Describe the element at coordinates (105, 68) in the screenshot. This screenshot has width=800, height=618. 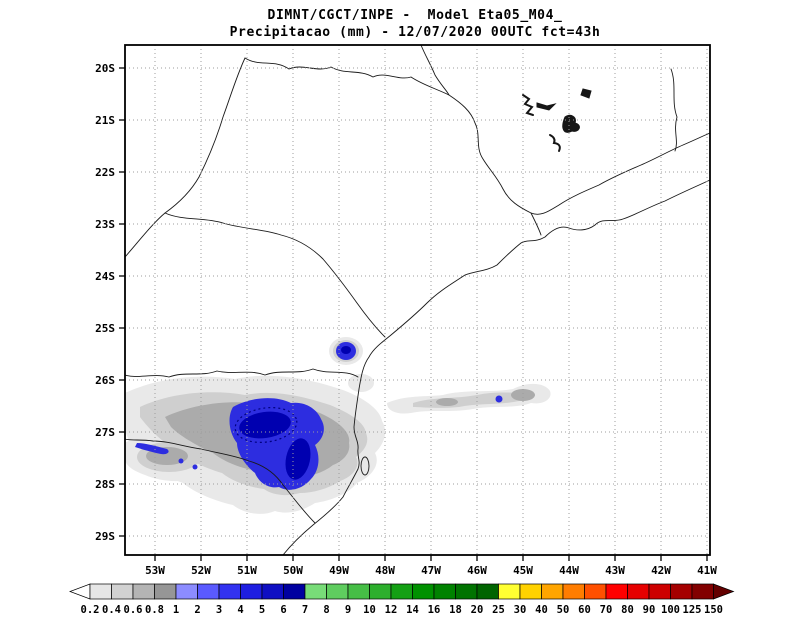
I see `lat-label: 20S` at that location.